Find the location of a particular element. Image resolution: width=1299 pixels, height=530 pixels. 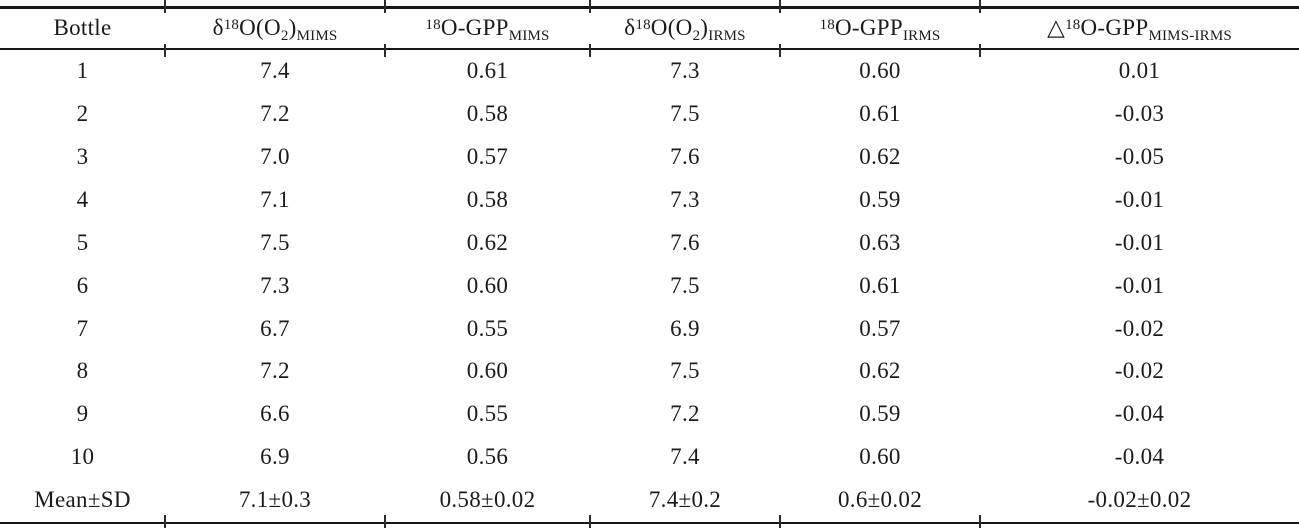

cell-delta-18o-gpp-mims-irms: -0.02±0.02 is located at coordinates (1139, 500).